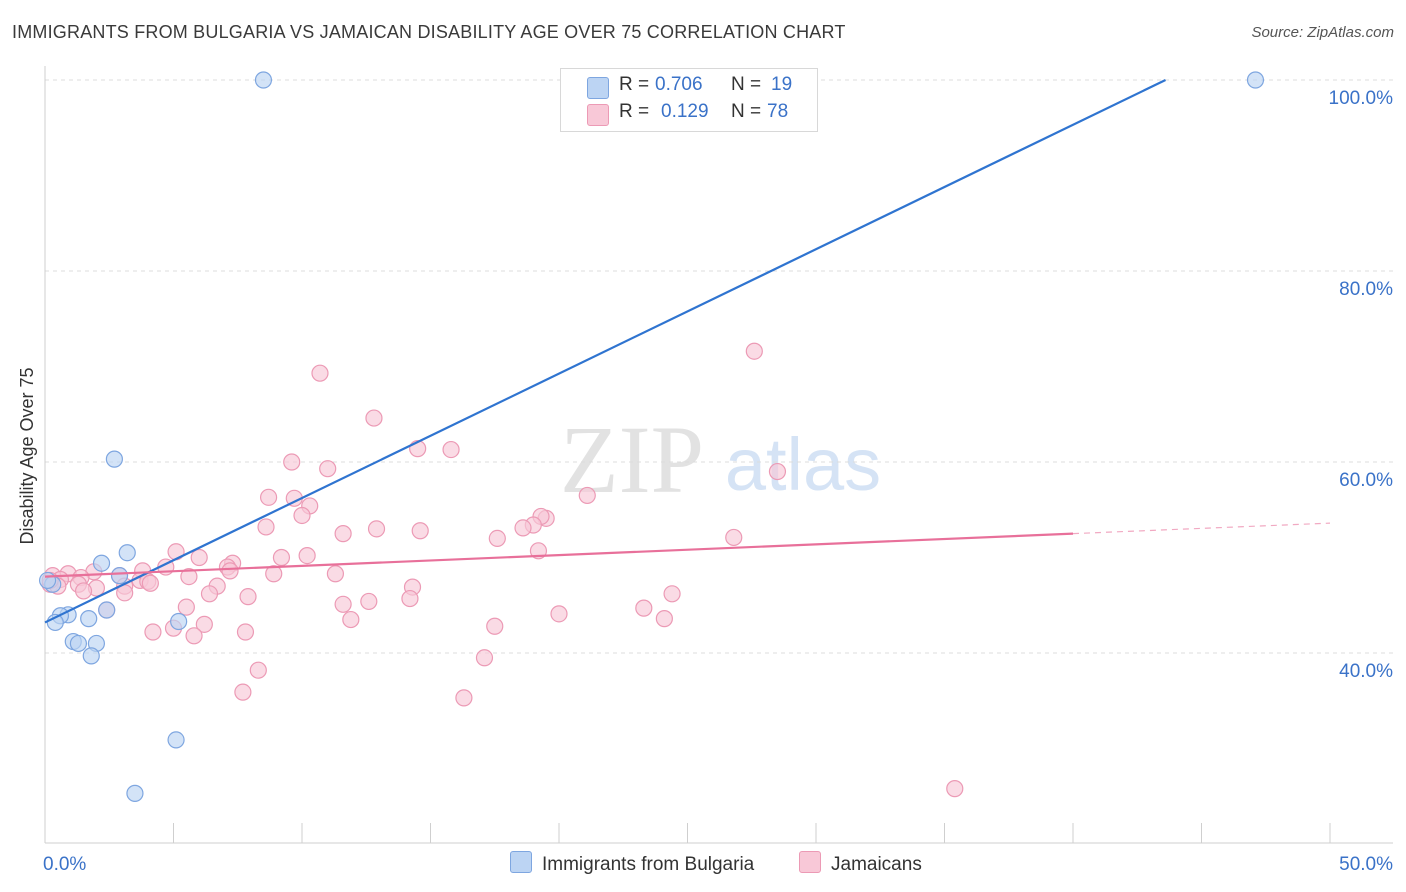  What do you see at coordinates (689, 100) in the screenshot?
I see `correlation-legend: R = 0.706 N = 19 R = 0.129 N = 78` at bounding box center [689, 100].